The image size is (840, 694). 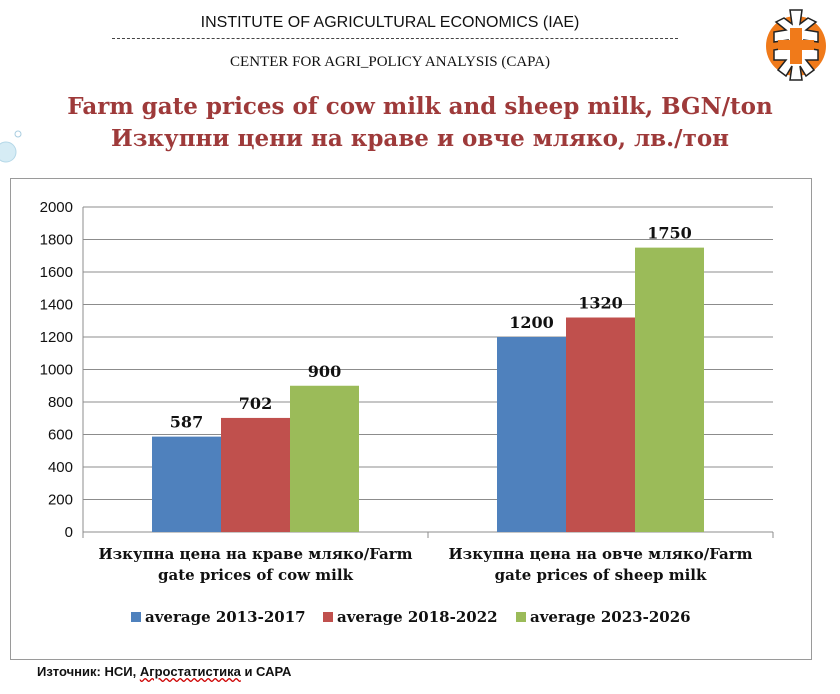 I want to click on source-label: Източник: НСИ,, so click(x=88, y=671).